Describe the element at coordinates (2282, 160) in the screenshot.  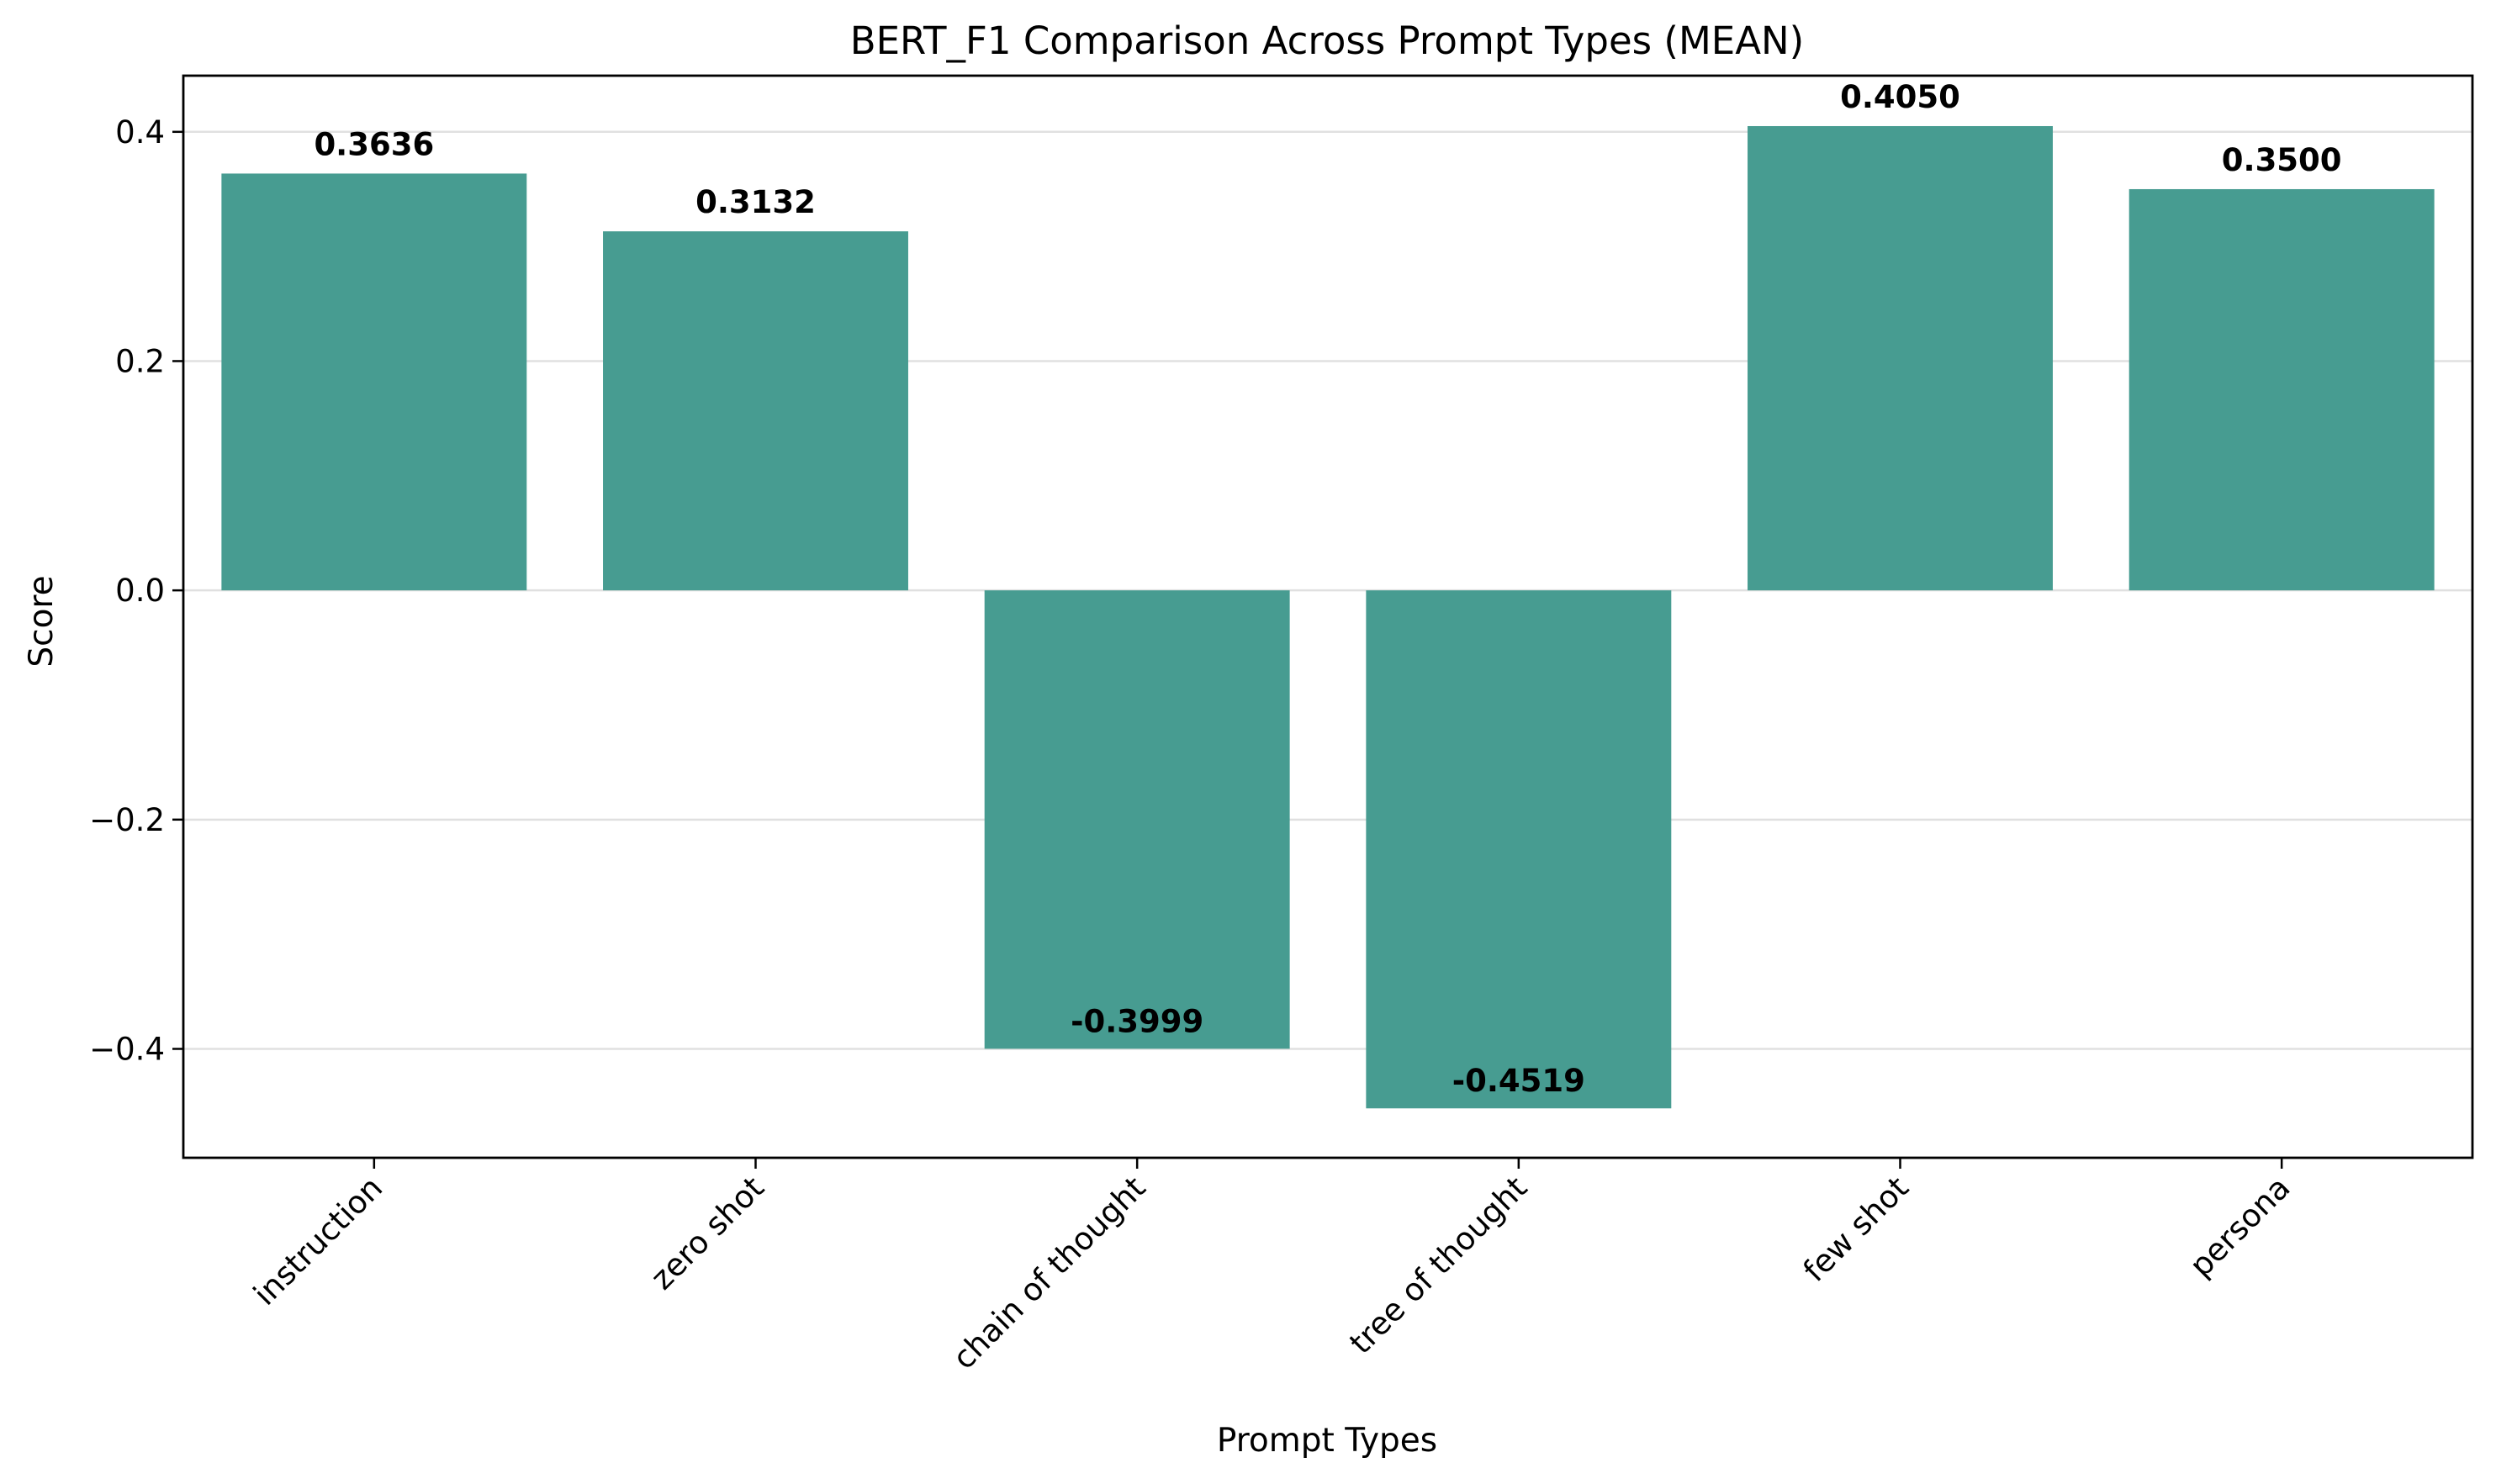
I see `bar-value-label: 0.3500` at that location.